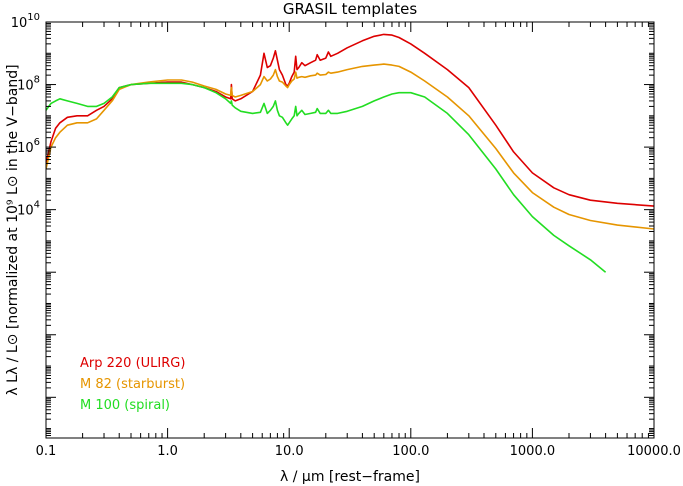 This screenshot has width=683, height=486. Describe the element at coordinates (28, 146) in the screenshot. I see `y-tick-label: 10⁶` at that location.